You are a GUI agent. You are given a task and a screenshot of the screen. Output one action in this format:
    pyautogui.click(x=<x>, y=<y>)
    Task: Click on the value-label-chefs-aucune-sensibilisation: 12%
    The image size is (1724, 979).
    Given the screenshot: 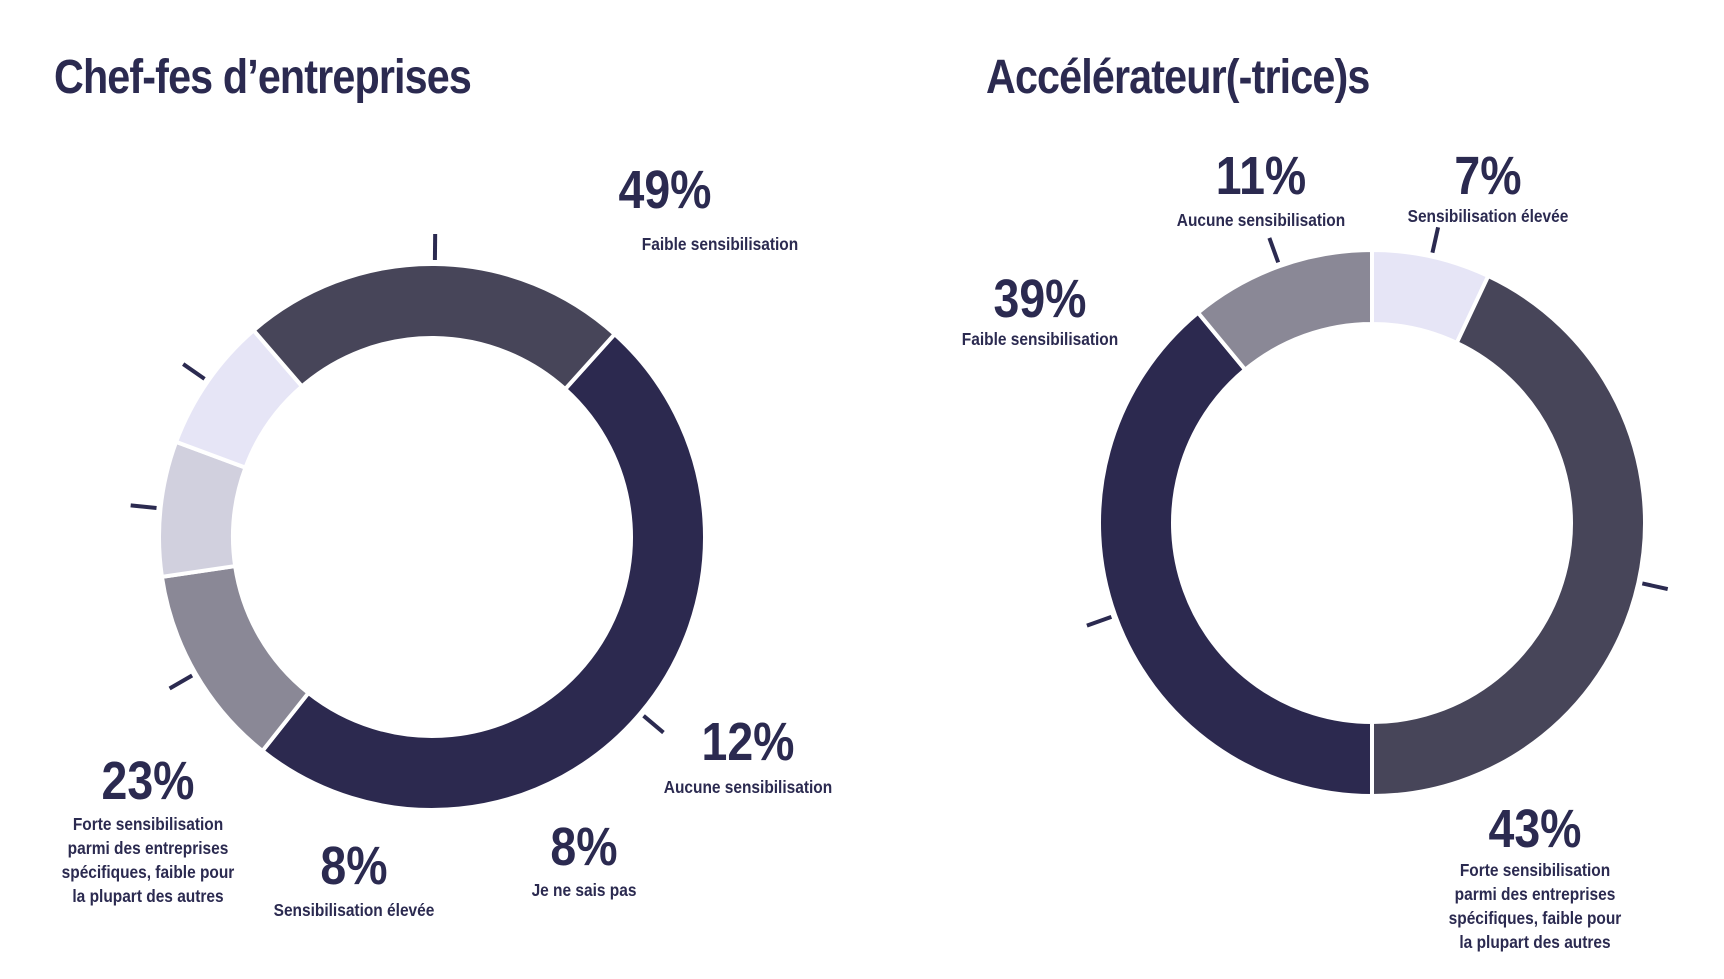 What is the action you would take?
    pyautogui.click(x=748, y=741)
    